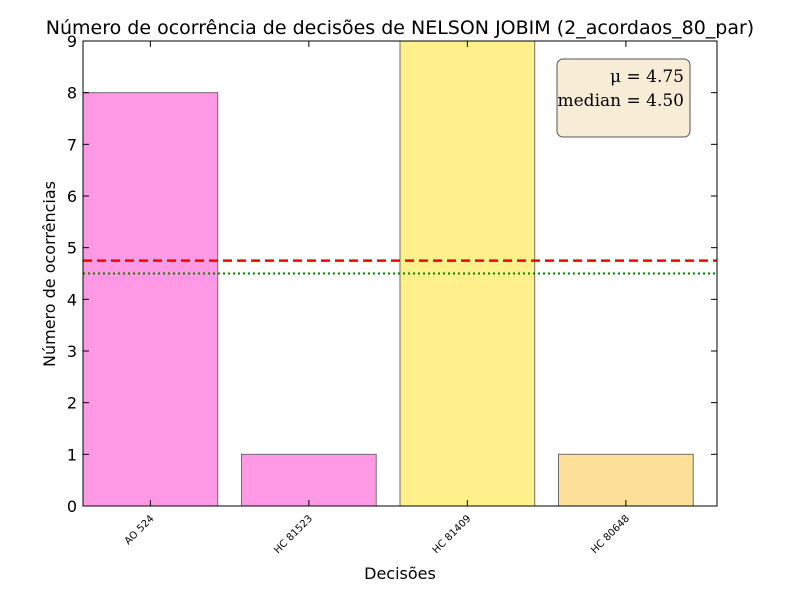 The image size is (800, 600). Describe the element at coordinates (293, 534) in the screenshot. I see `x-tick-label: HC 81523` at that location.